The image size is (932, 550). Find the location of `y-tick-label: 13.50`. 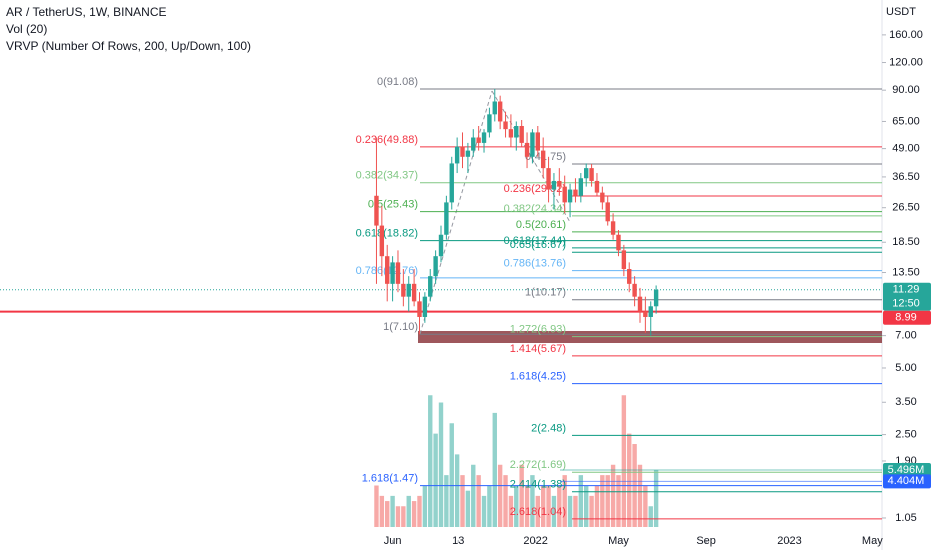

y-tick-label: 13.50 is located at coordinates (906, 272).